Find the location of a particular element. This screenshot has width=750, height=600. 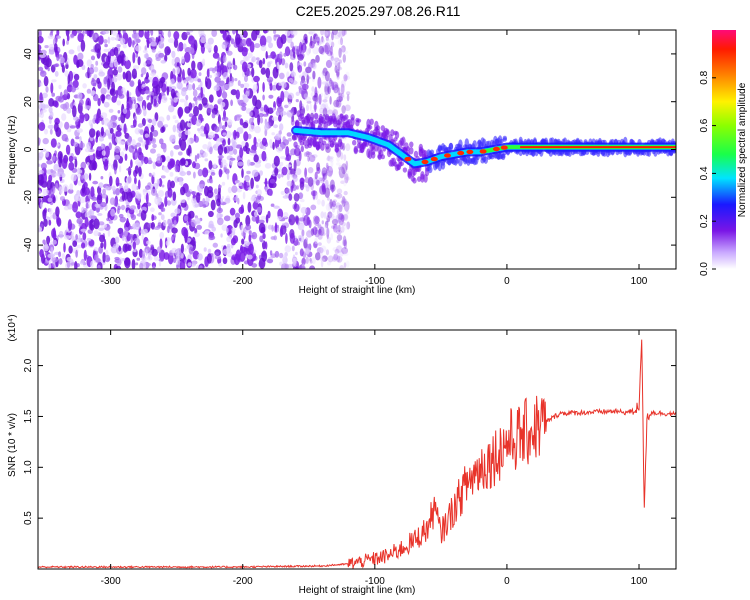

heatmap-y-label: Frequency (Hz) is located at coordinates (12, 150).